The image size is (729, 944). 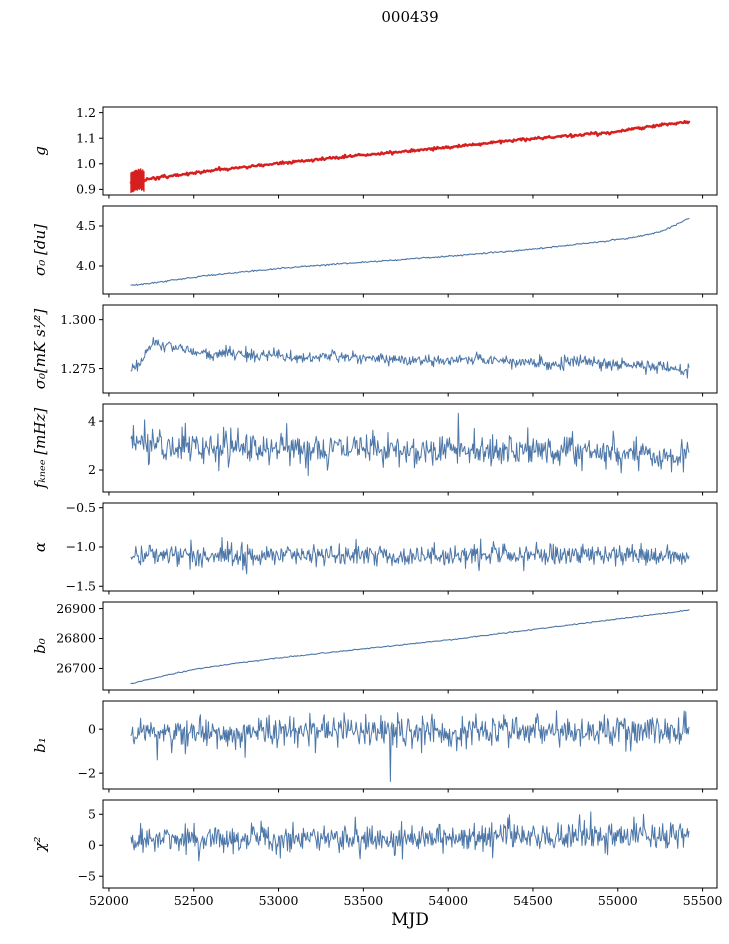 I want to click on ylabel-g: g, so click(x=40, y=151).